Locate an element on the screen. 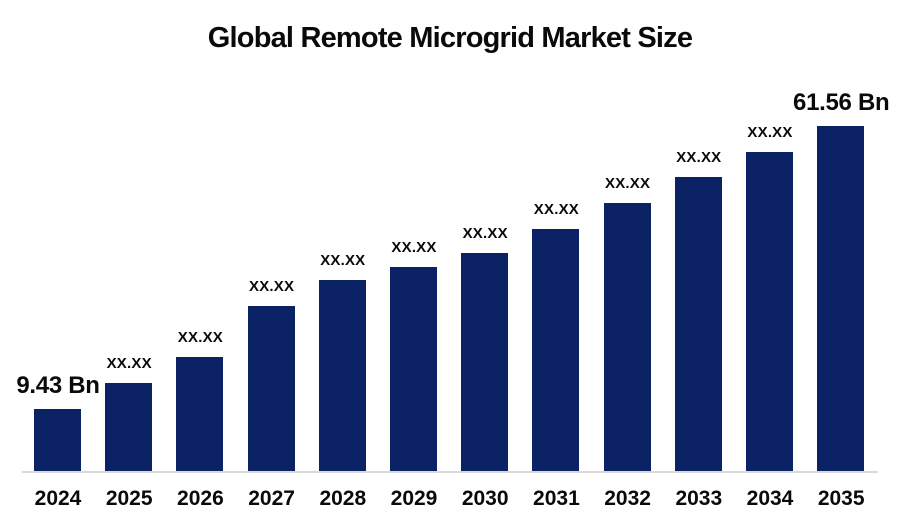 This screenshot has width=900, height=525. x-tick-2034: 2034 is located at coordinates (770, 498).